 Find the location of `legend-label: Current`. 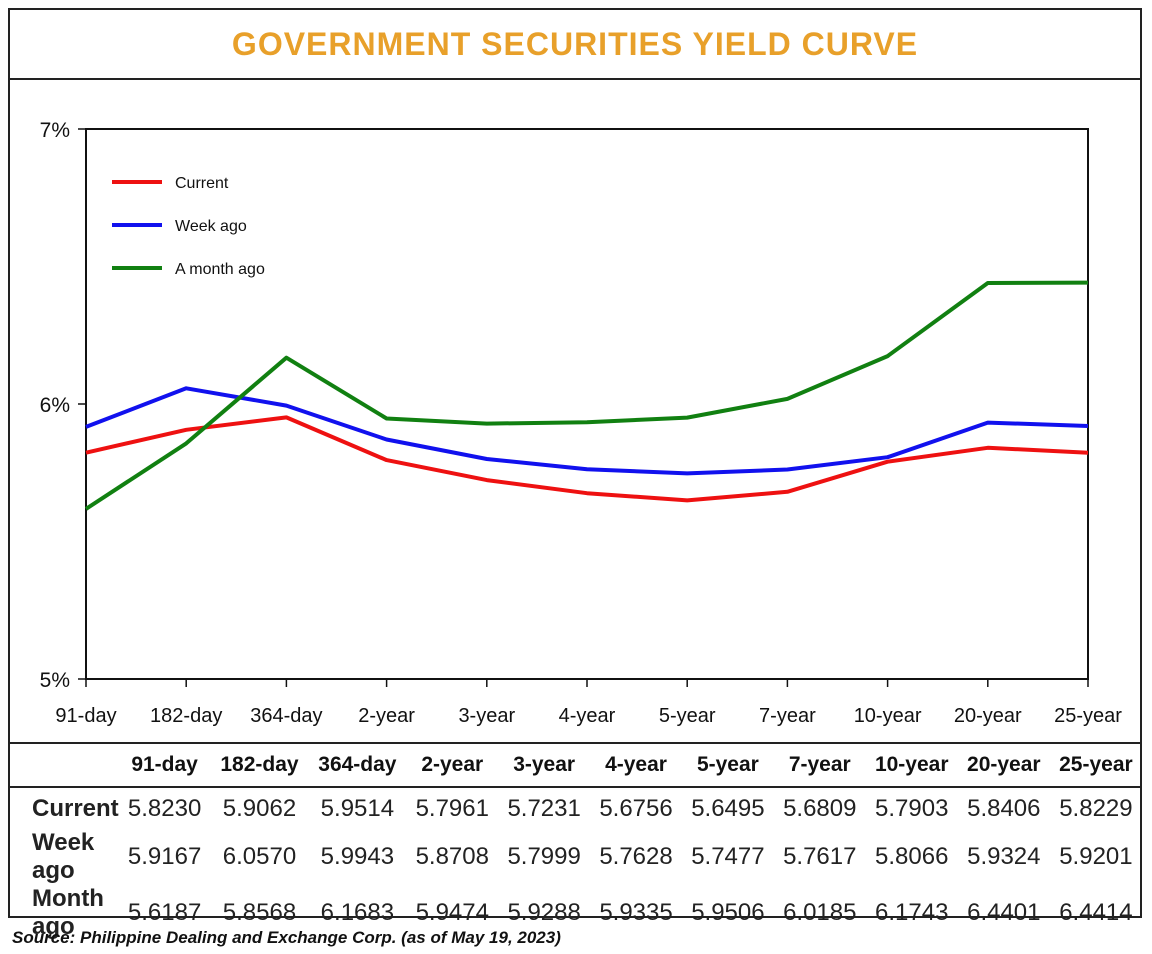

legend-label: Current is located at coordinates (202, 183).